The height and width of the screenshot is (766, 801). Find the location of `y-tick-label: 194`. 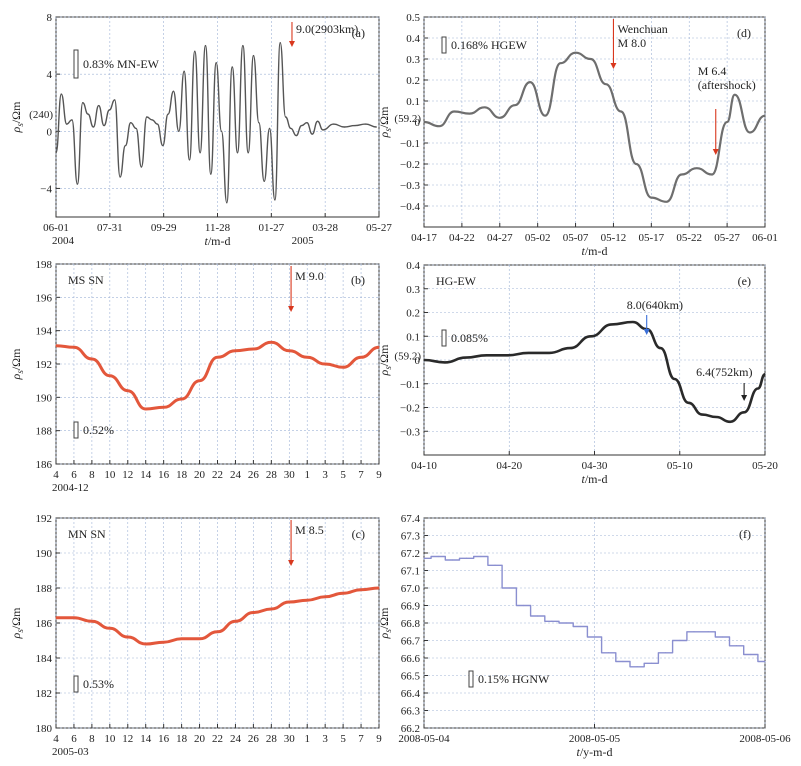

y-tick-label: 194 is located at coordinates (44, 332).